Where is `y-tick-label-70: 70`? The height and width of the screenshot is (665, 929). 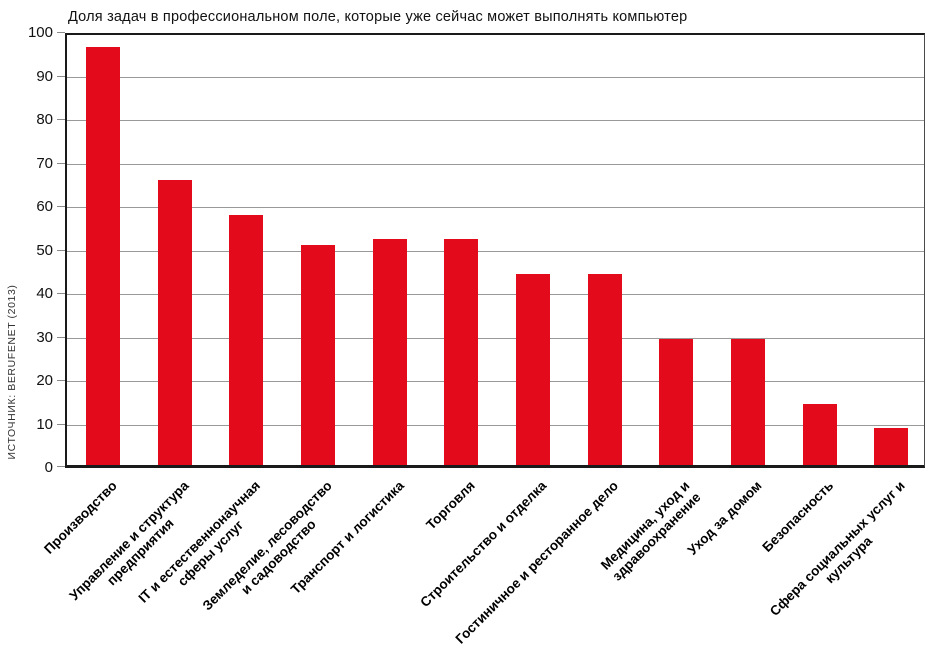
y-tick-label-70: 70 is located at coordinates (44, 163).